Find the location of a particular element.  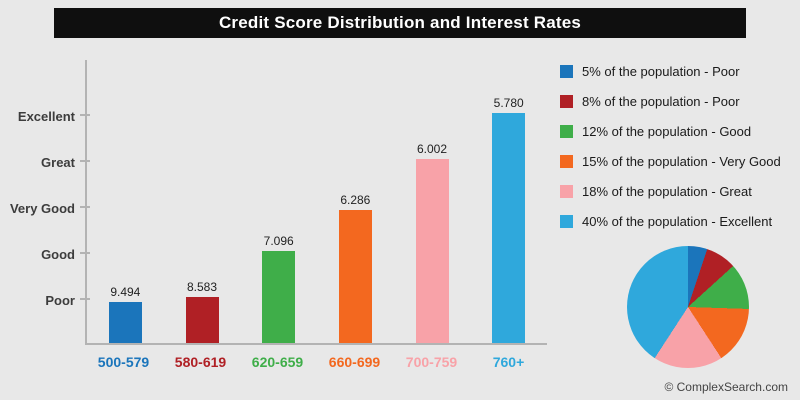

x-axis-label: 660-699 is located at coordinates (354, 362).